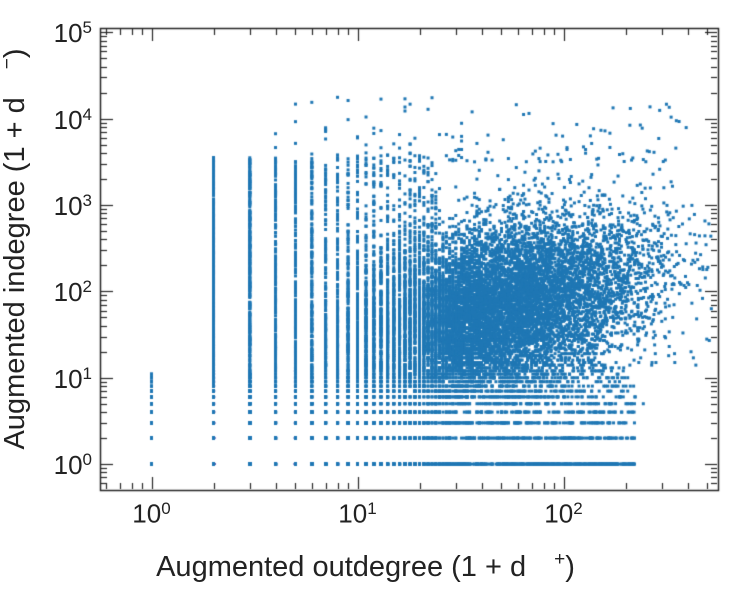 This screenshot has height=600, width=731. I want to click on x-axis-title-text: Augmented outdegree (1 + d, so click(341, 567).